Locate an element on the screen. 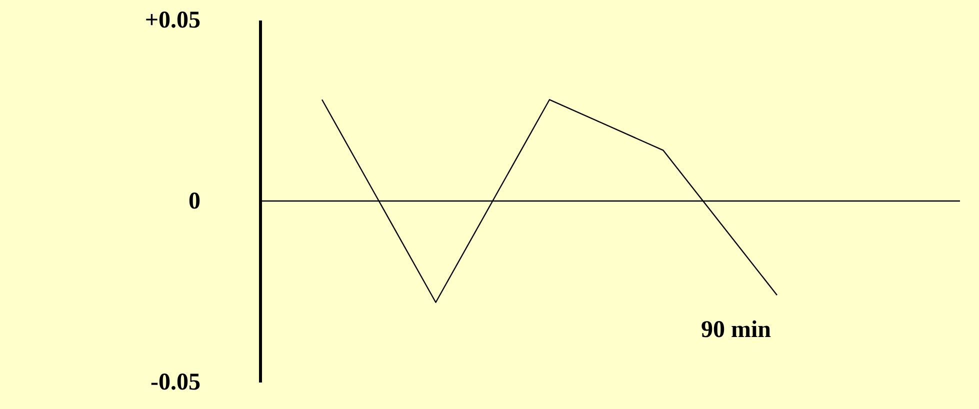 The image size is (979, 409). y-tick-label: +0.05 is located at coordinates (172, 21).